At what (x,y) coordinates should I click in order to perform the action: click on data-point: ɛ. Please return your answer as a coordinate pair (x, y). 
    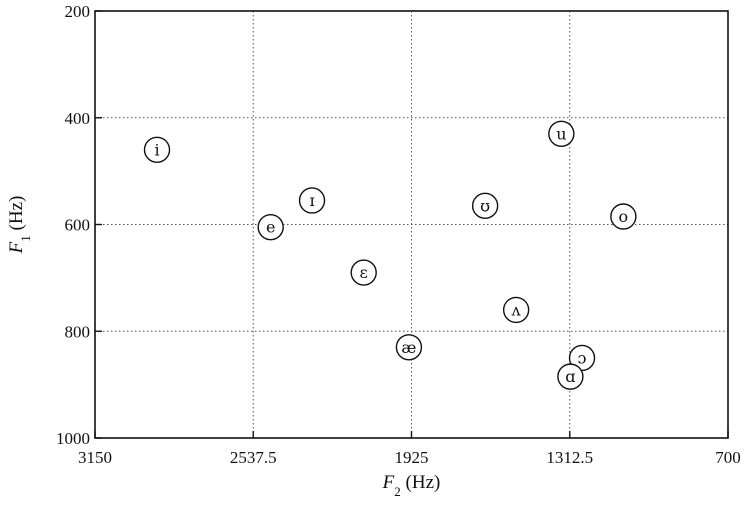
    Looking at the image, I should click on (363, 272).